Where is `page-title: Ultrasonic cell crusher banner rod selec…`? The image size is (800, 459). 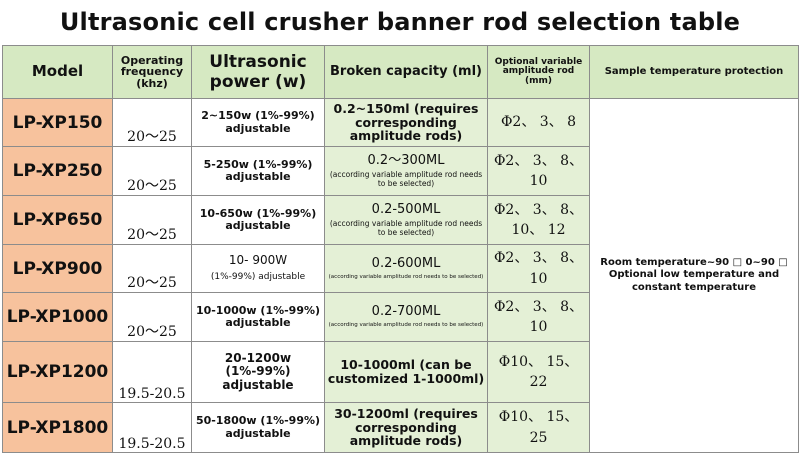
page-title: Ultrasonic cell crusher banner rod selec… is located at coordinates (400, 22).